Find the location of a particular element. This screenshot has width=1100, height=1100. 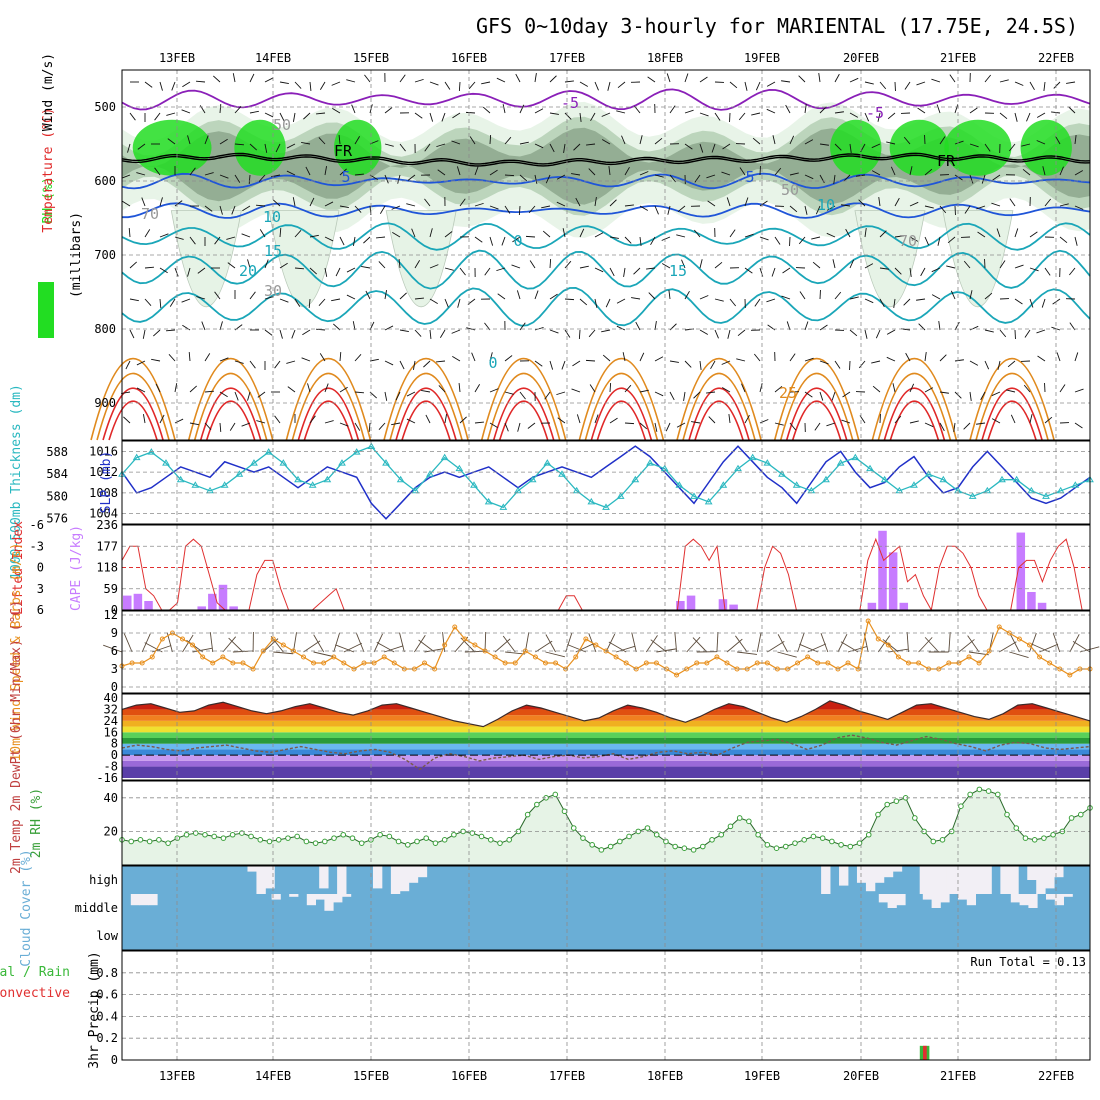

slp-tick-1004: 1004 is located at coordinates (103, 514).